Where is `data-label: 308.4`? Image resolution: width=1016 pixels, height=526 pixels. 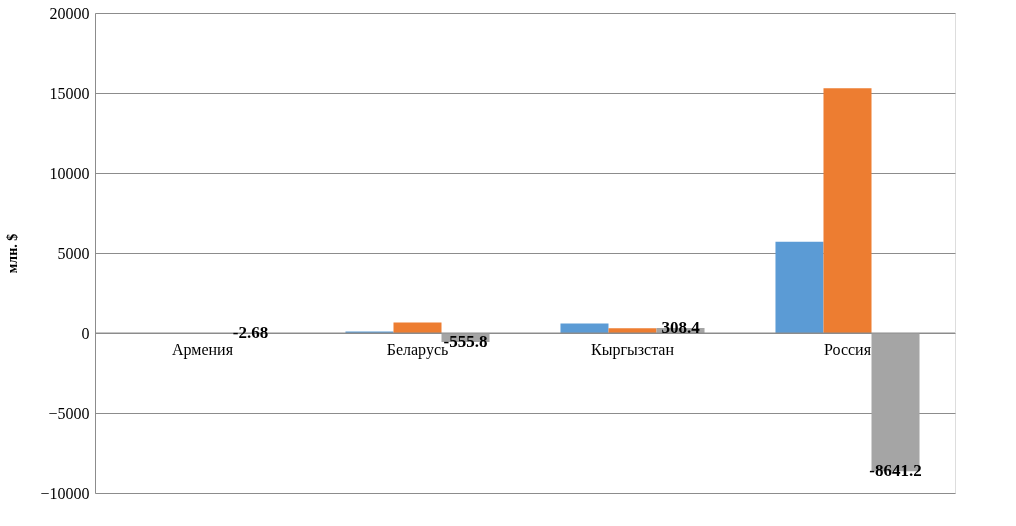 data-label: 308.4 is located at coordinates (681, 328).